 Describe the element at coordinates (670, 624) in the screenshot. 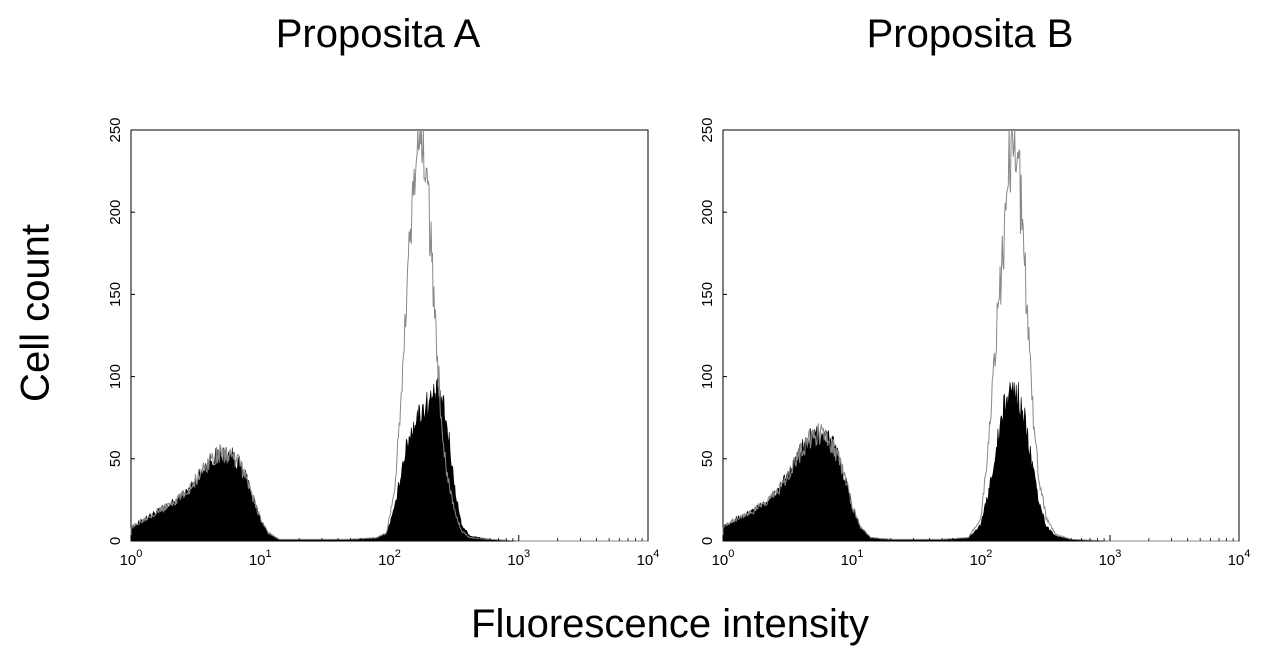

I see `x-axis-label: Fluorescence intensity` at that location.